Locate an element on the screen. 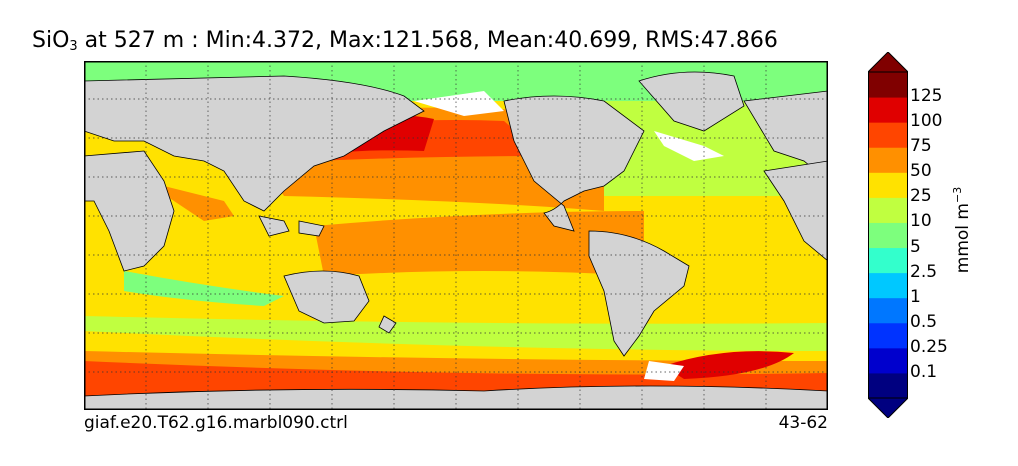 Image resolution: width=1018 pixels, height=466 pixels. colorbar is located at coordinates (888, 235).